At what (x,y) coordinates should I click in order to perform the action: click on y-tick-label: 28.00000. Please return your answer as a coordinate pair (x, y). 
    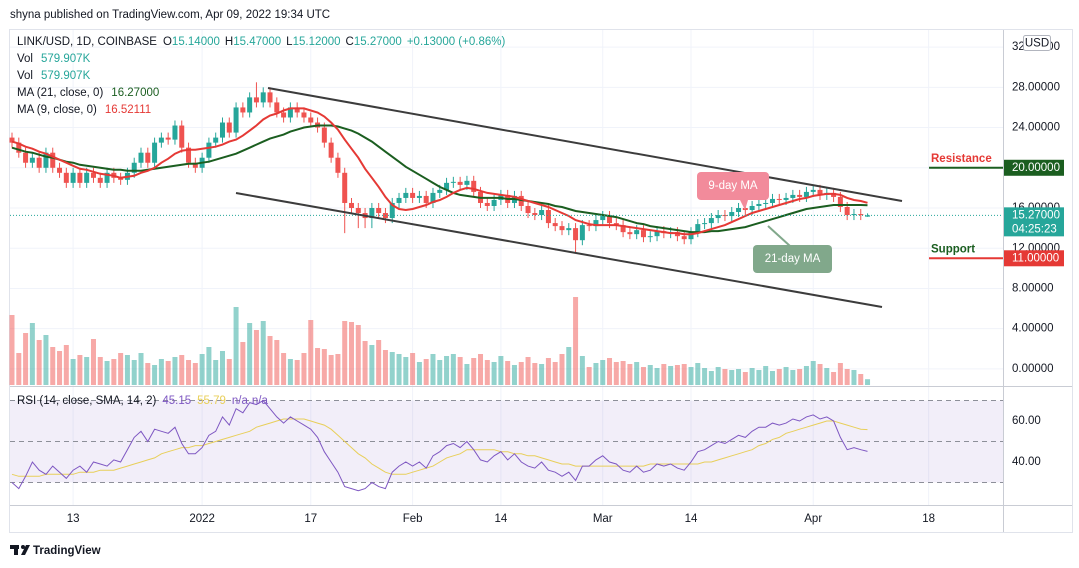
    Looking at the image, I should click on (1036, 87).